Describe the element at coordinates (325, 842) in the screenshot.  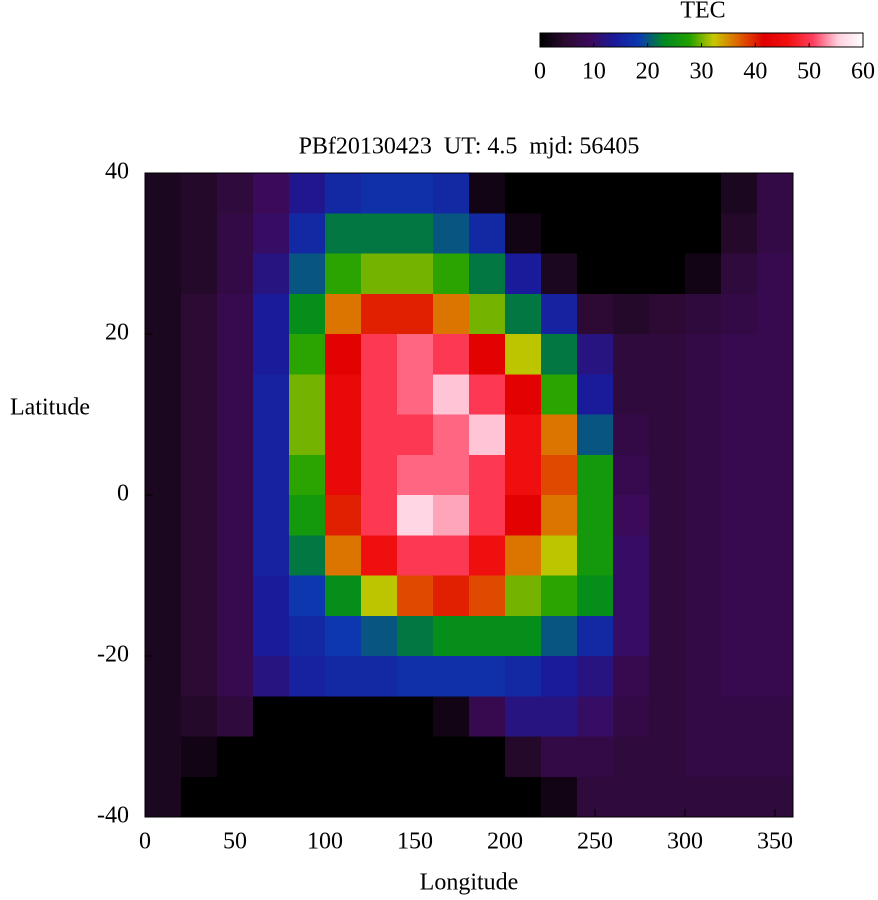
I see `x-tick-label: 100` at that location.